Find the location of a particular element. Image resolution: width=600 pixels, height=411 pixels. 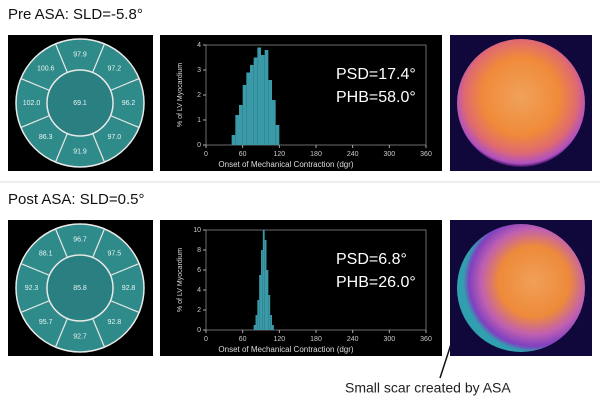

segment-label: 97.5 is located at coordinates (114, 254).